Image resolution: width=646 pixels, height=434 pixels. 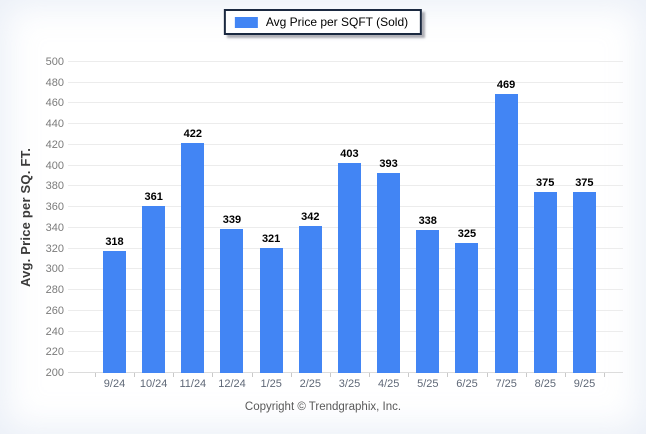 What do you see at coordinates (467, 234) in the screenshot?
I see `bar-value-label: 325` at bounding box center [467, 234].